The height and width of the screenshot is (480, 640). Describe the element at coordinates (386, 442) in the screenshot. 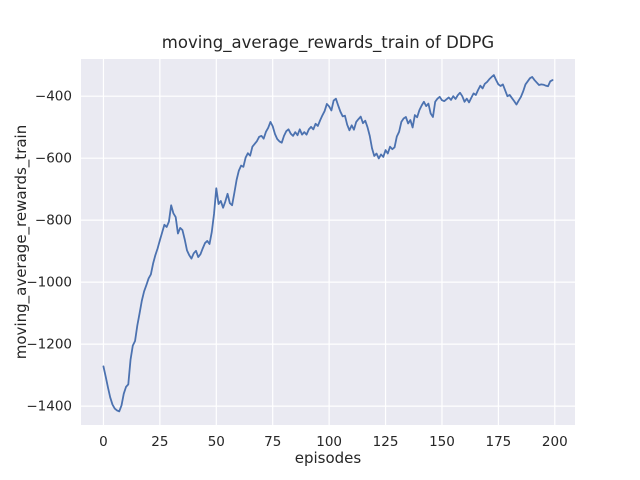

I see `x-tick-label: 125` at that location.